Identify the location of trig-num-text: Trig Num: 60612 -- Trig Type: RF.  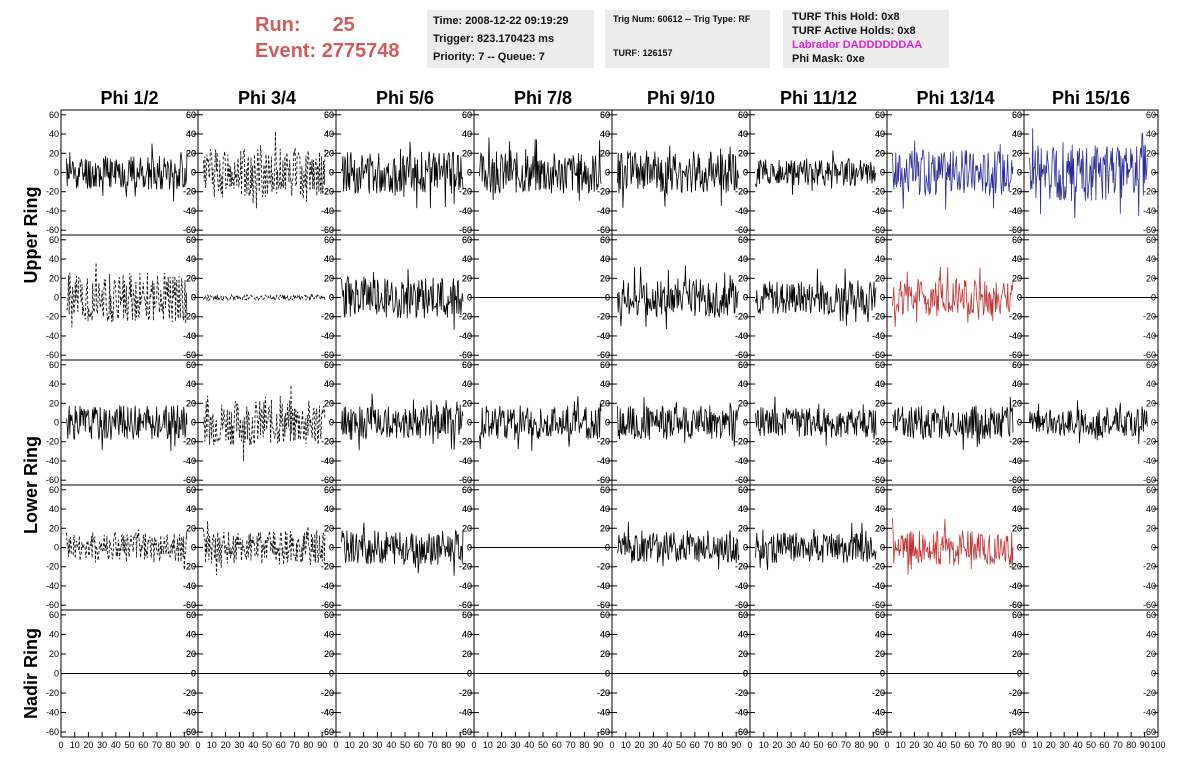
(682, 19).